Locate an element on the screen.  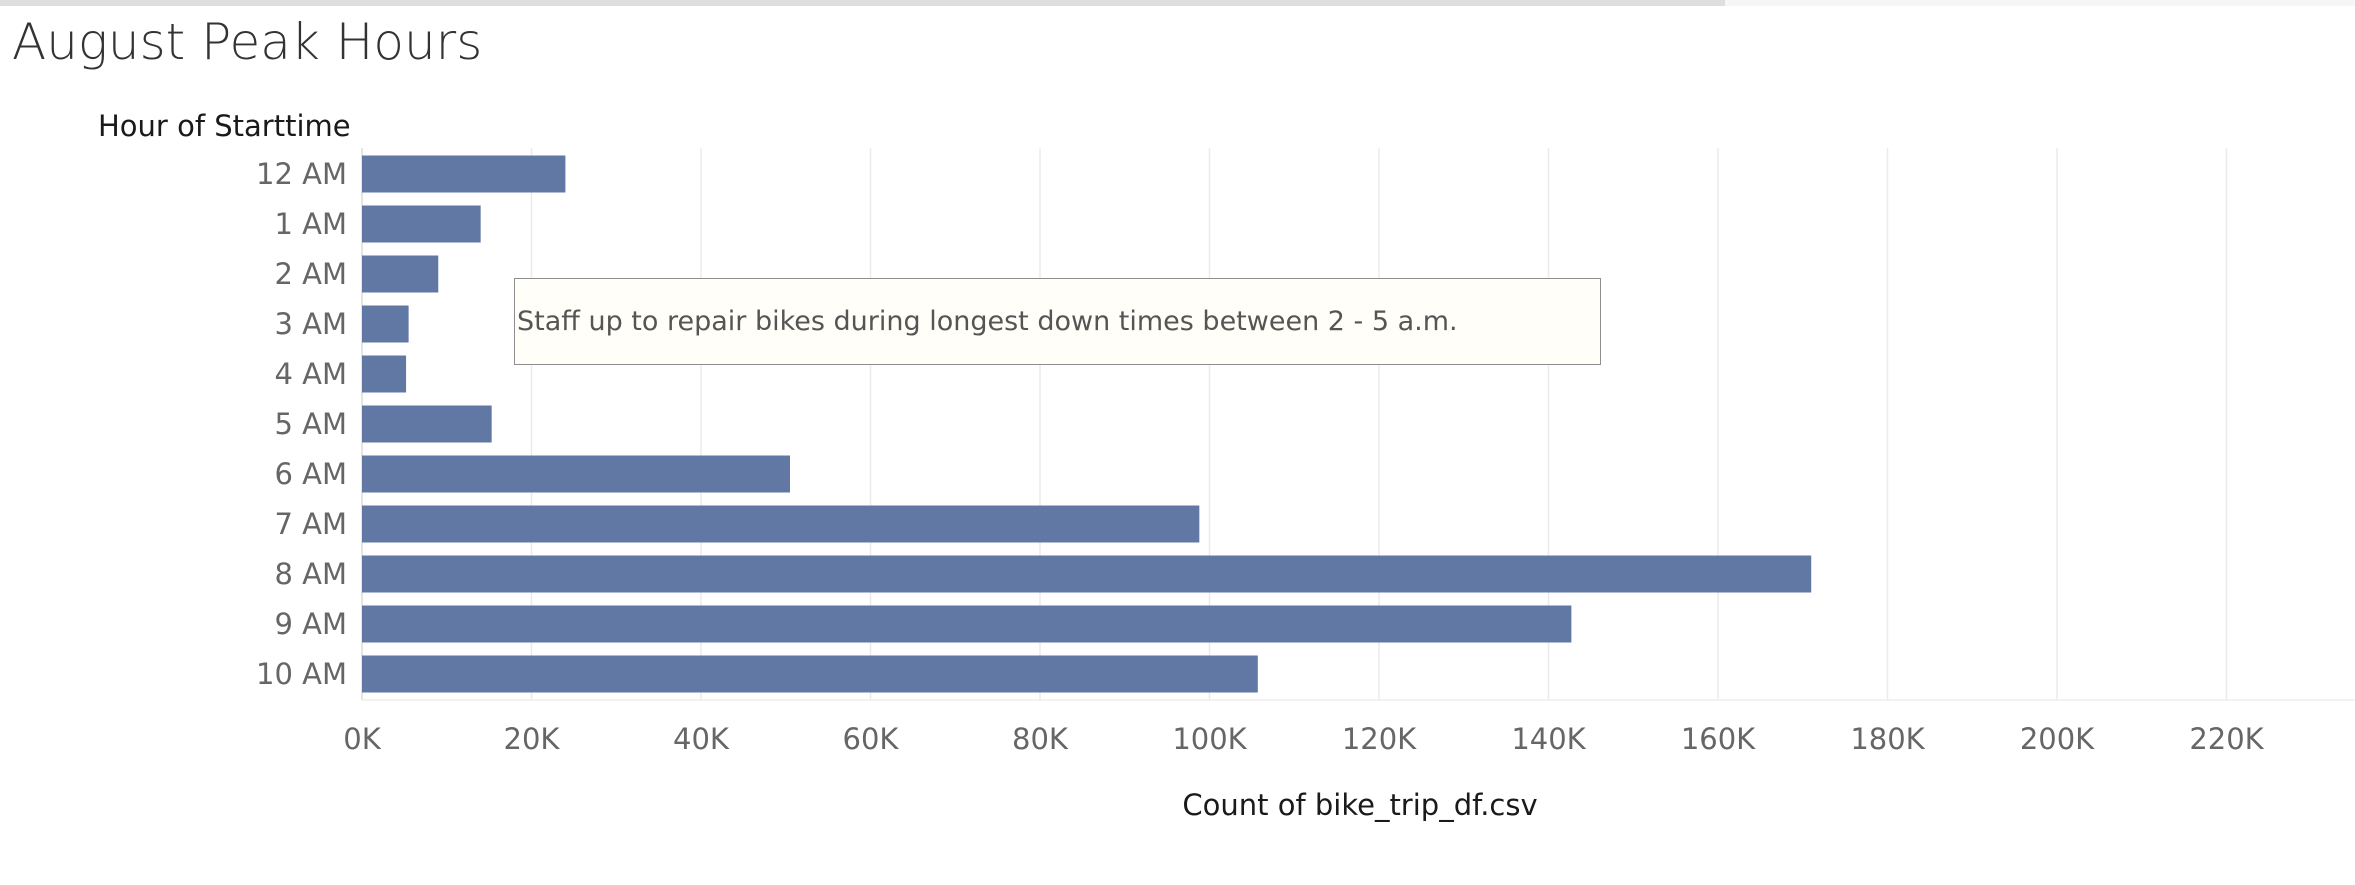
bar-3-am is located at coordinates (385, 324).